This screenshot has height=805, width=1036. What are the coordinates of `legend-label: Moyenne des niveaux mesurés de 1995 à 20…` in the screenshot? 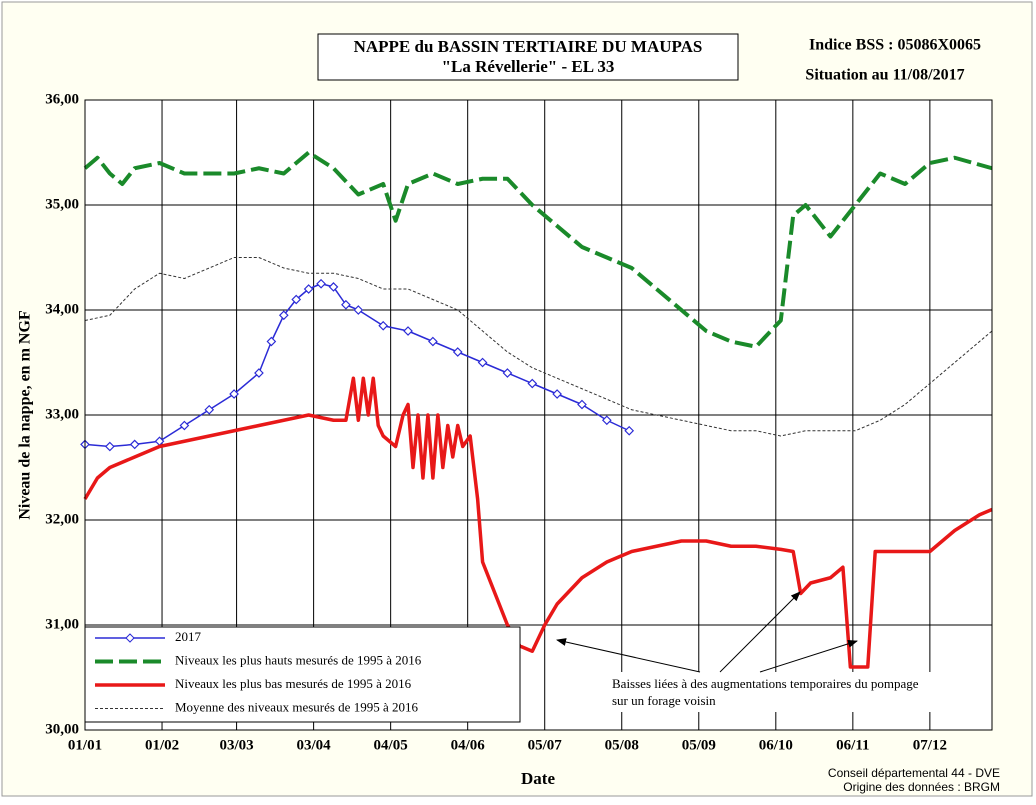 It's located at (296, 706).